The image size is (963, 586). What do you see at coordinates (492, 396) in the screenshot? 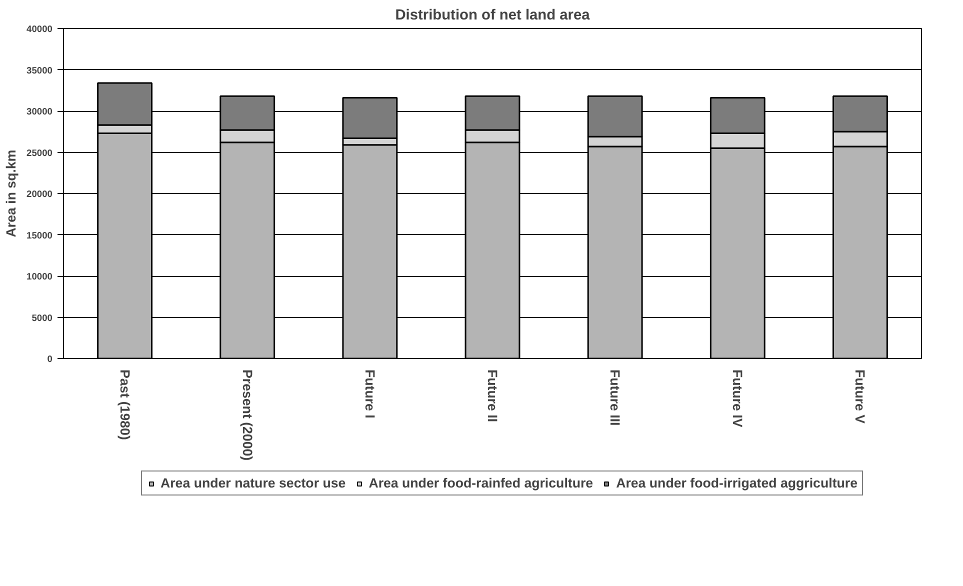
I see `x-tick-label: Future II` at bounding box center [492, 396].